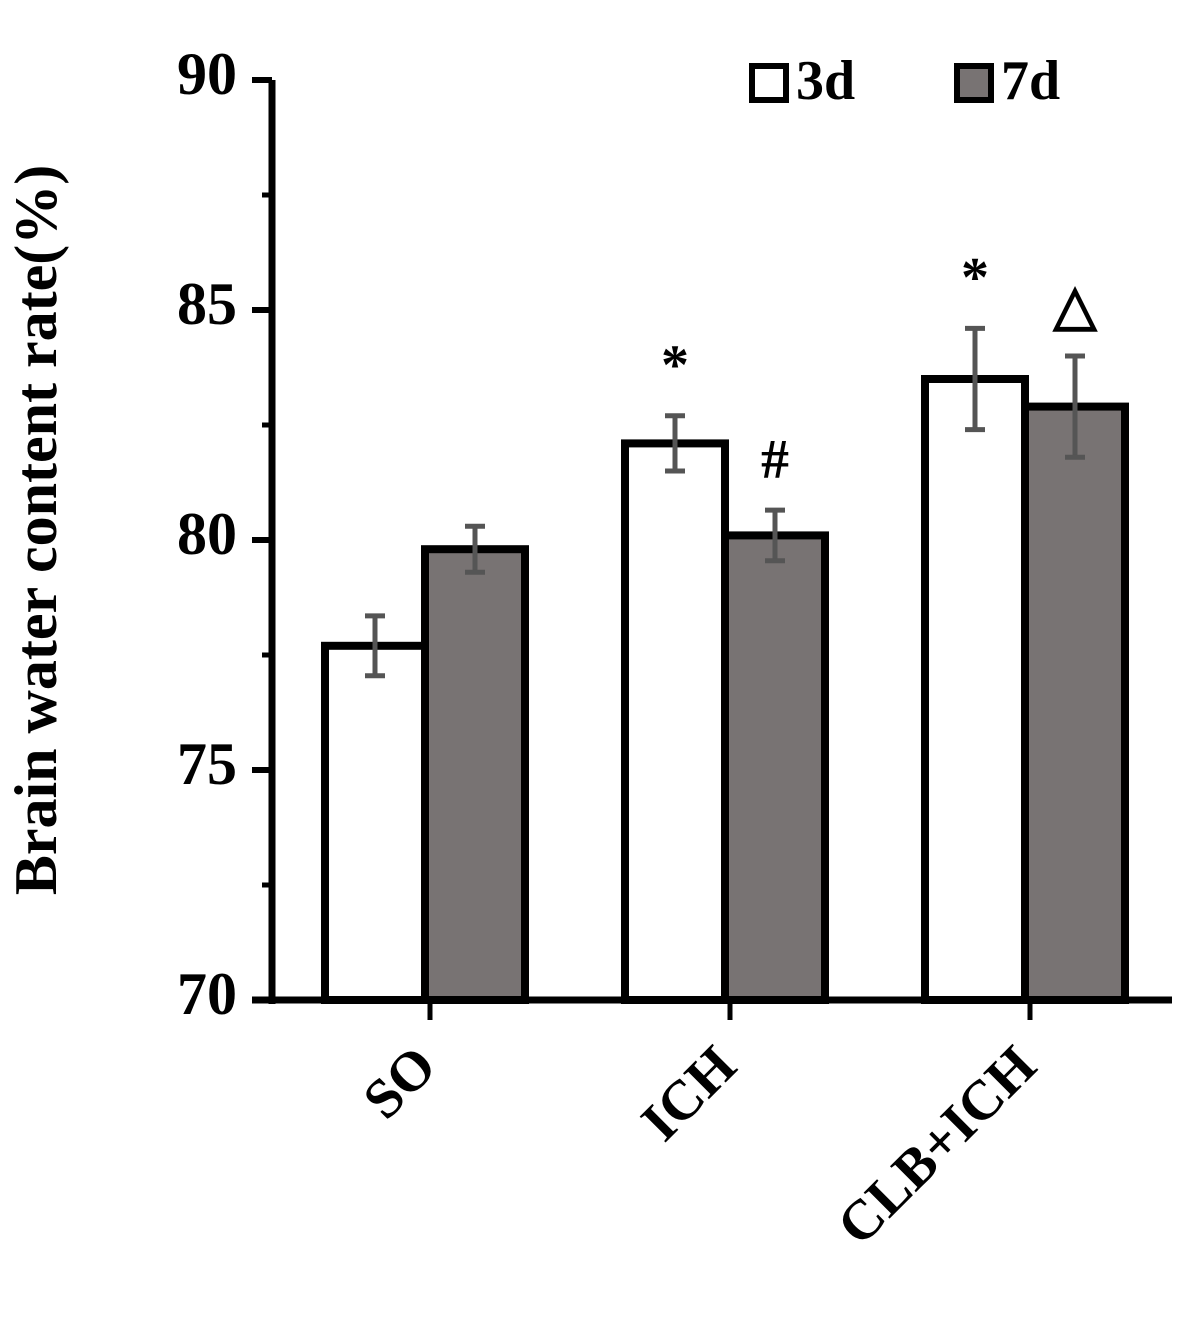  What do you see at coordinates (207, 74) in the screenshot?
I see `y-tick-label: 90` at bounding box center [207, 74].